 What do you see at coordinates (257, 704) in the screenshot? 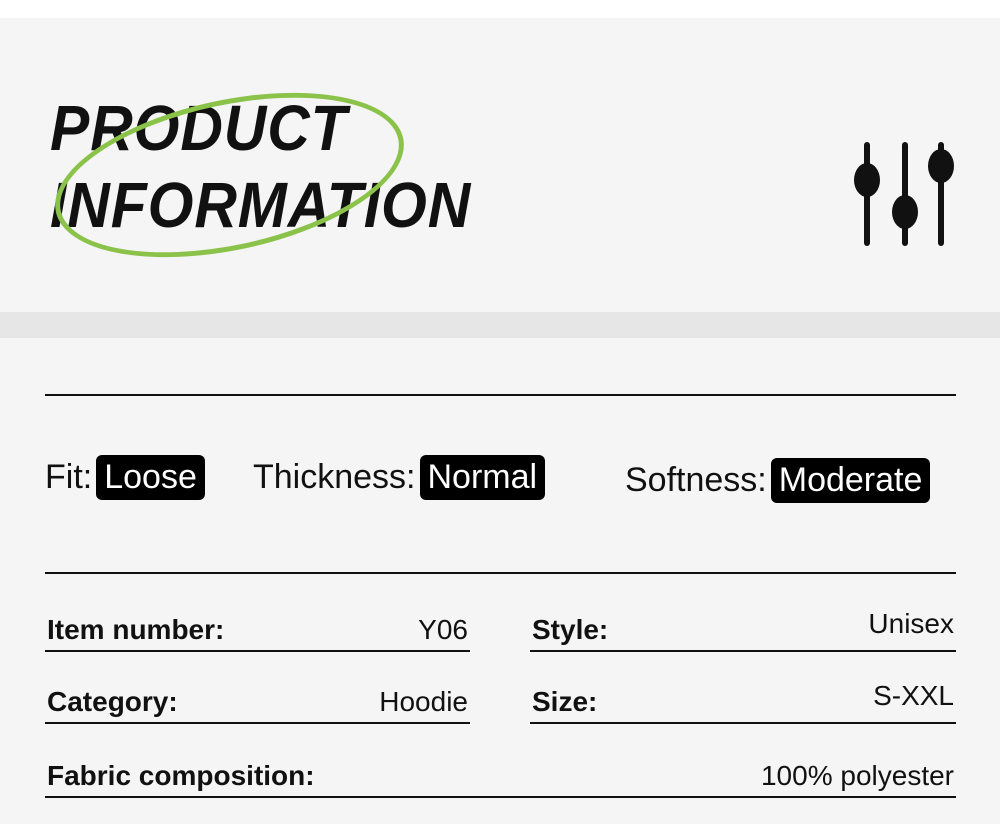
I see `detail-category: Category: Hoodie` at bounding box center [257, 704].